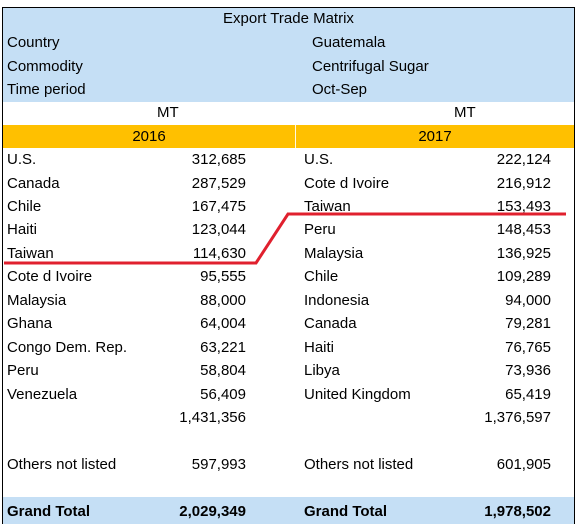 This screenshot has width=582, height=529. What do you see at coordinates (223, 370) in the screenshot?
I see `left-row-value: 58,804` at bounding box center [223, 370].